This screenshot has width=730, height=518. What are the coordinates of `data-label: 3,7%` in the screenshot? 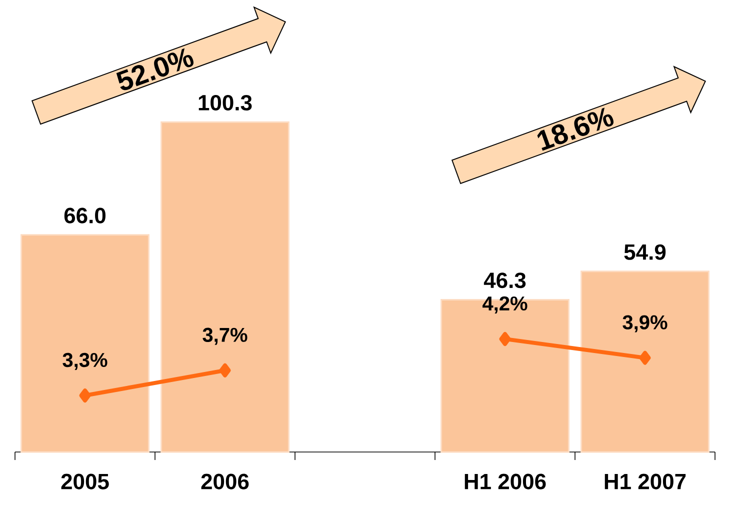 It's located at (225, 336).